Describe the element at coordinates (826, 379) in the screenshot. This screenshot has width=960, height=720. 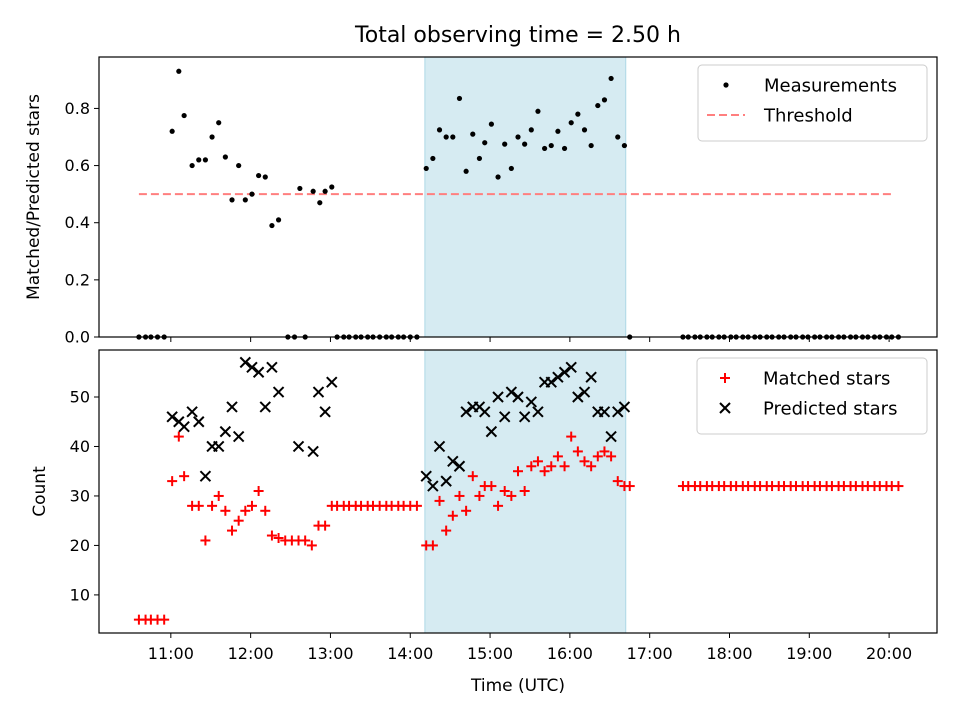
I see `legend-label: Matched stars` at that location.